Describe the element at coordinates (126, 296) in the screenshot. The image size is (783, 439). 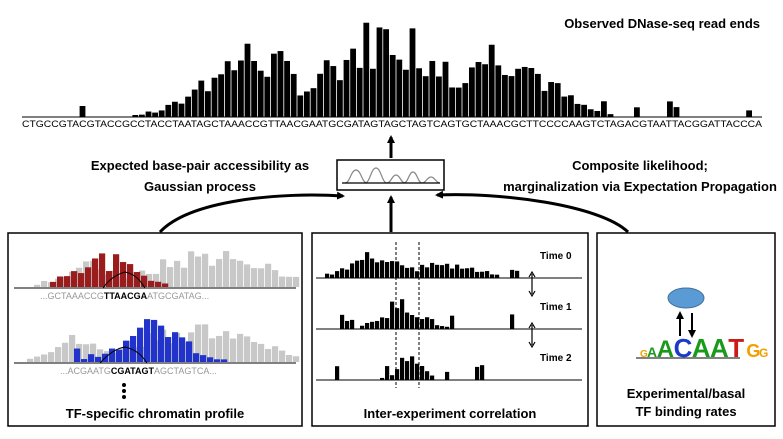
I see `motif: TTAACGA` at that location.